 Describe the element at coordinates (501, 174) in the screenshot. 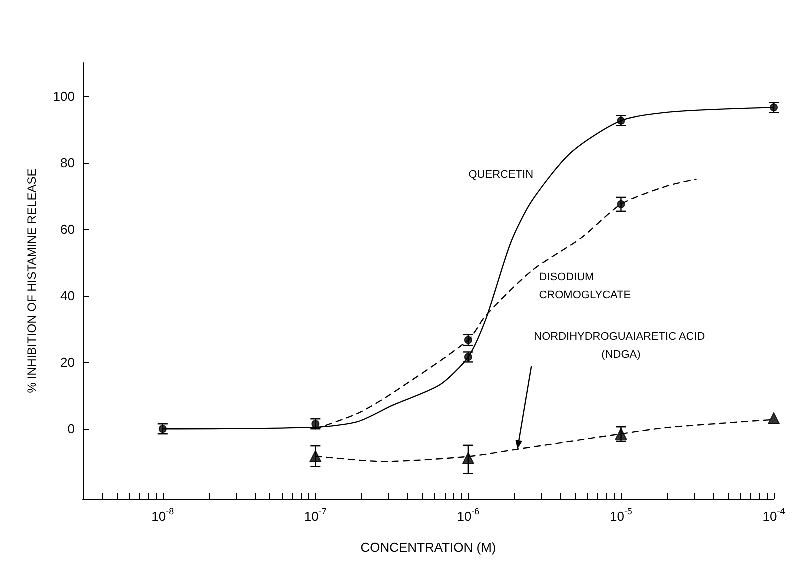

I see `series-label: QUERCETIN` at that location.